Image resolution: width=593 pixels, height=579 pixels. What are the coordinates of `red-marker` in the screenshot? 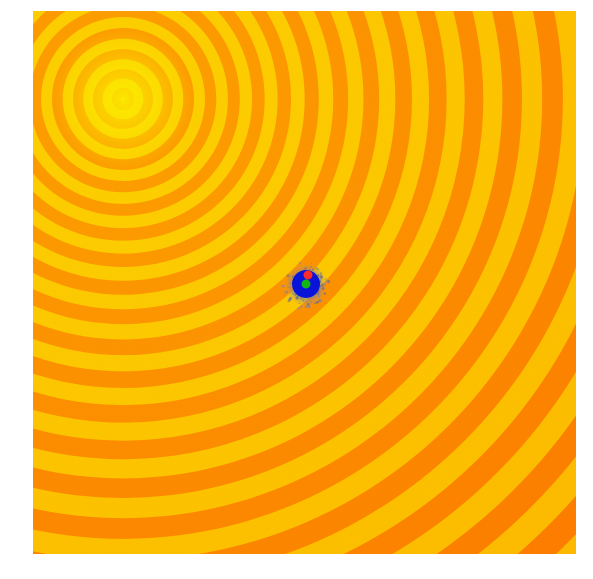 It's located at (308, 275).